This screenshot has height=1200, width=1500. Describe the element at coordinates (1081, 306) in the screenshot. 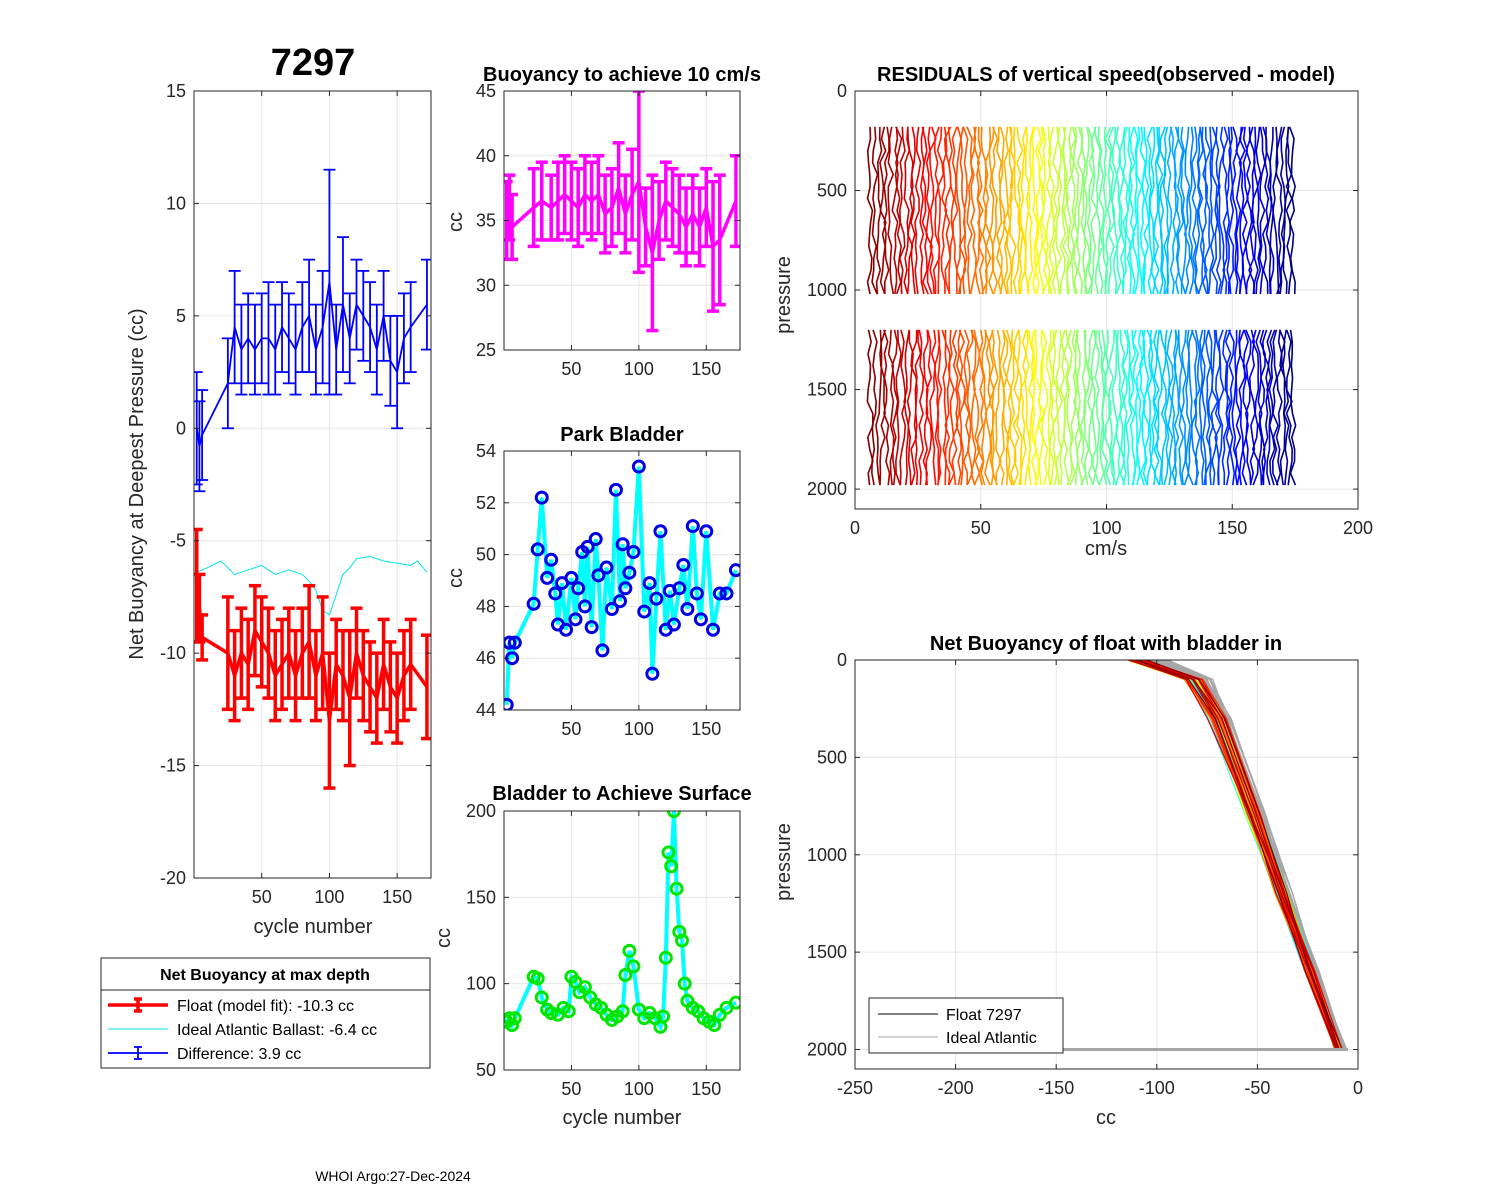

I see `residuals-series` at that location.